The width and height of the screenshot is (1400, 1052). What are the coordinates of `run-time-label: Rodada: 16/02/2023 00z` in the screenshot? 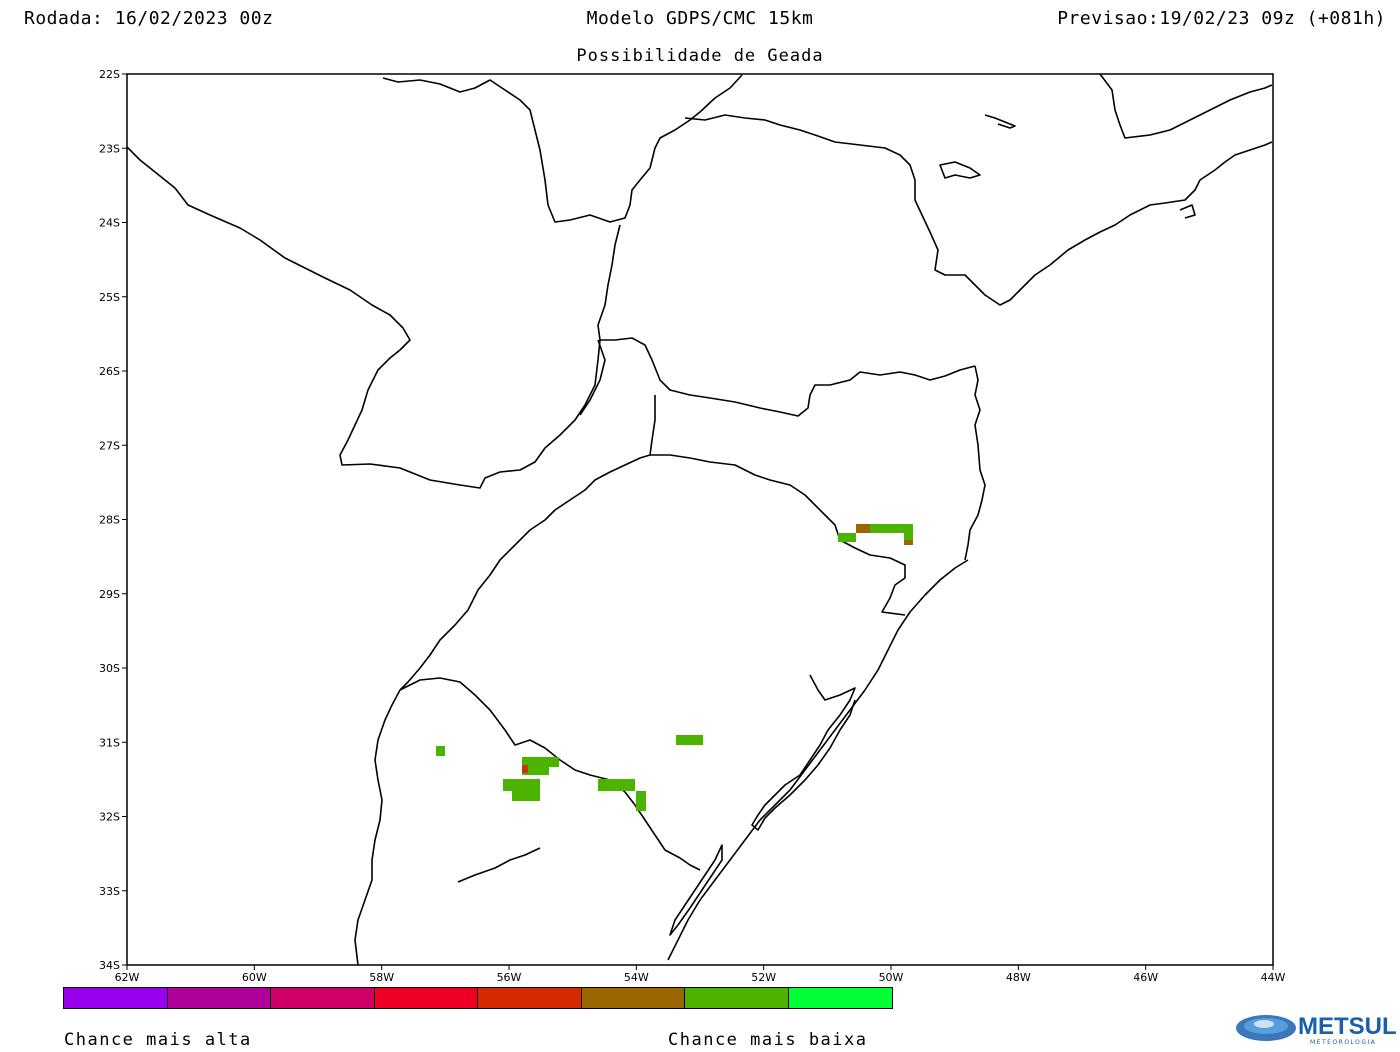 It's located at (149, 18).